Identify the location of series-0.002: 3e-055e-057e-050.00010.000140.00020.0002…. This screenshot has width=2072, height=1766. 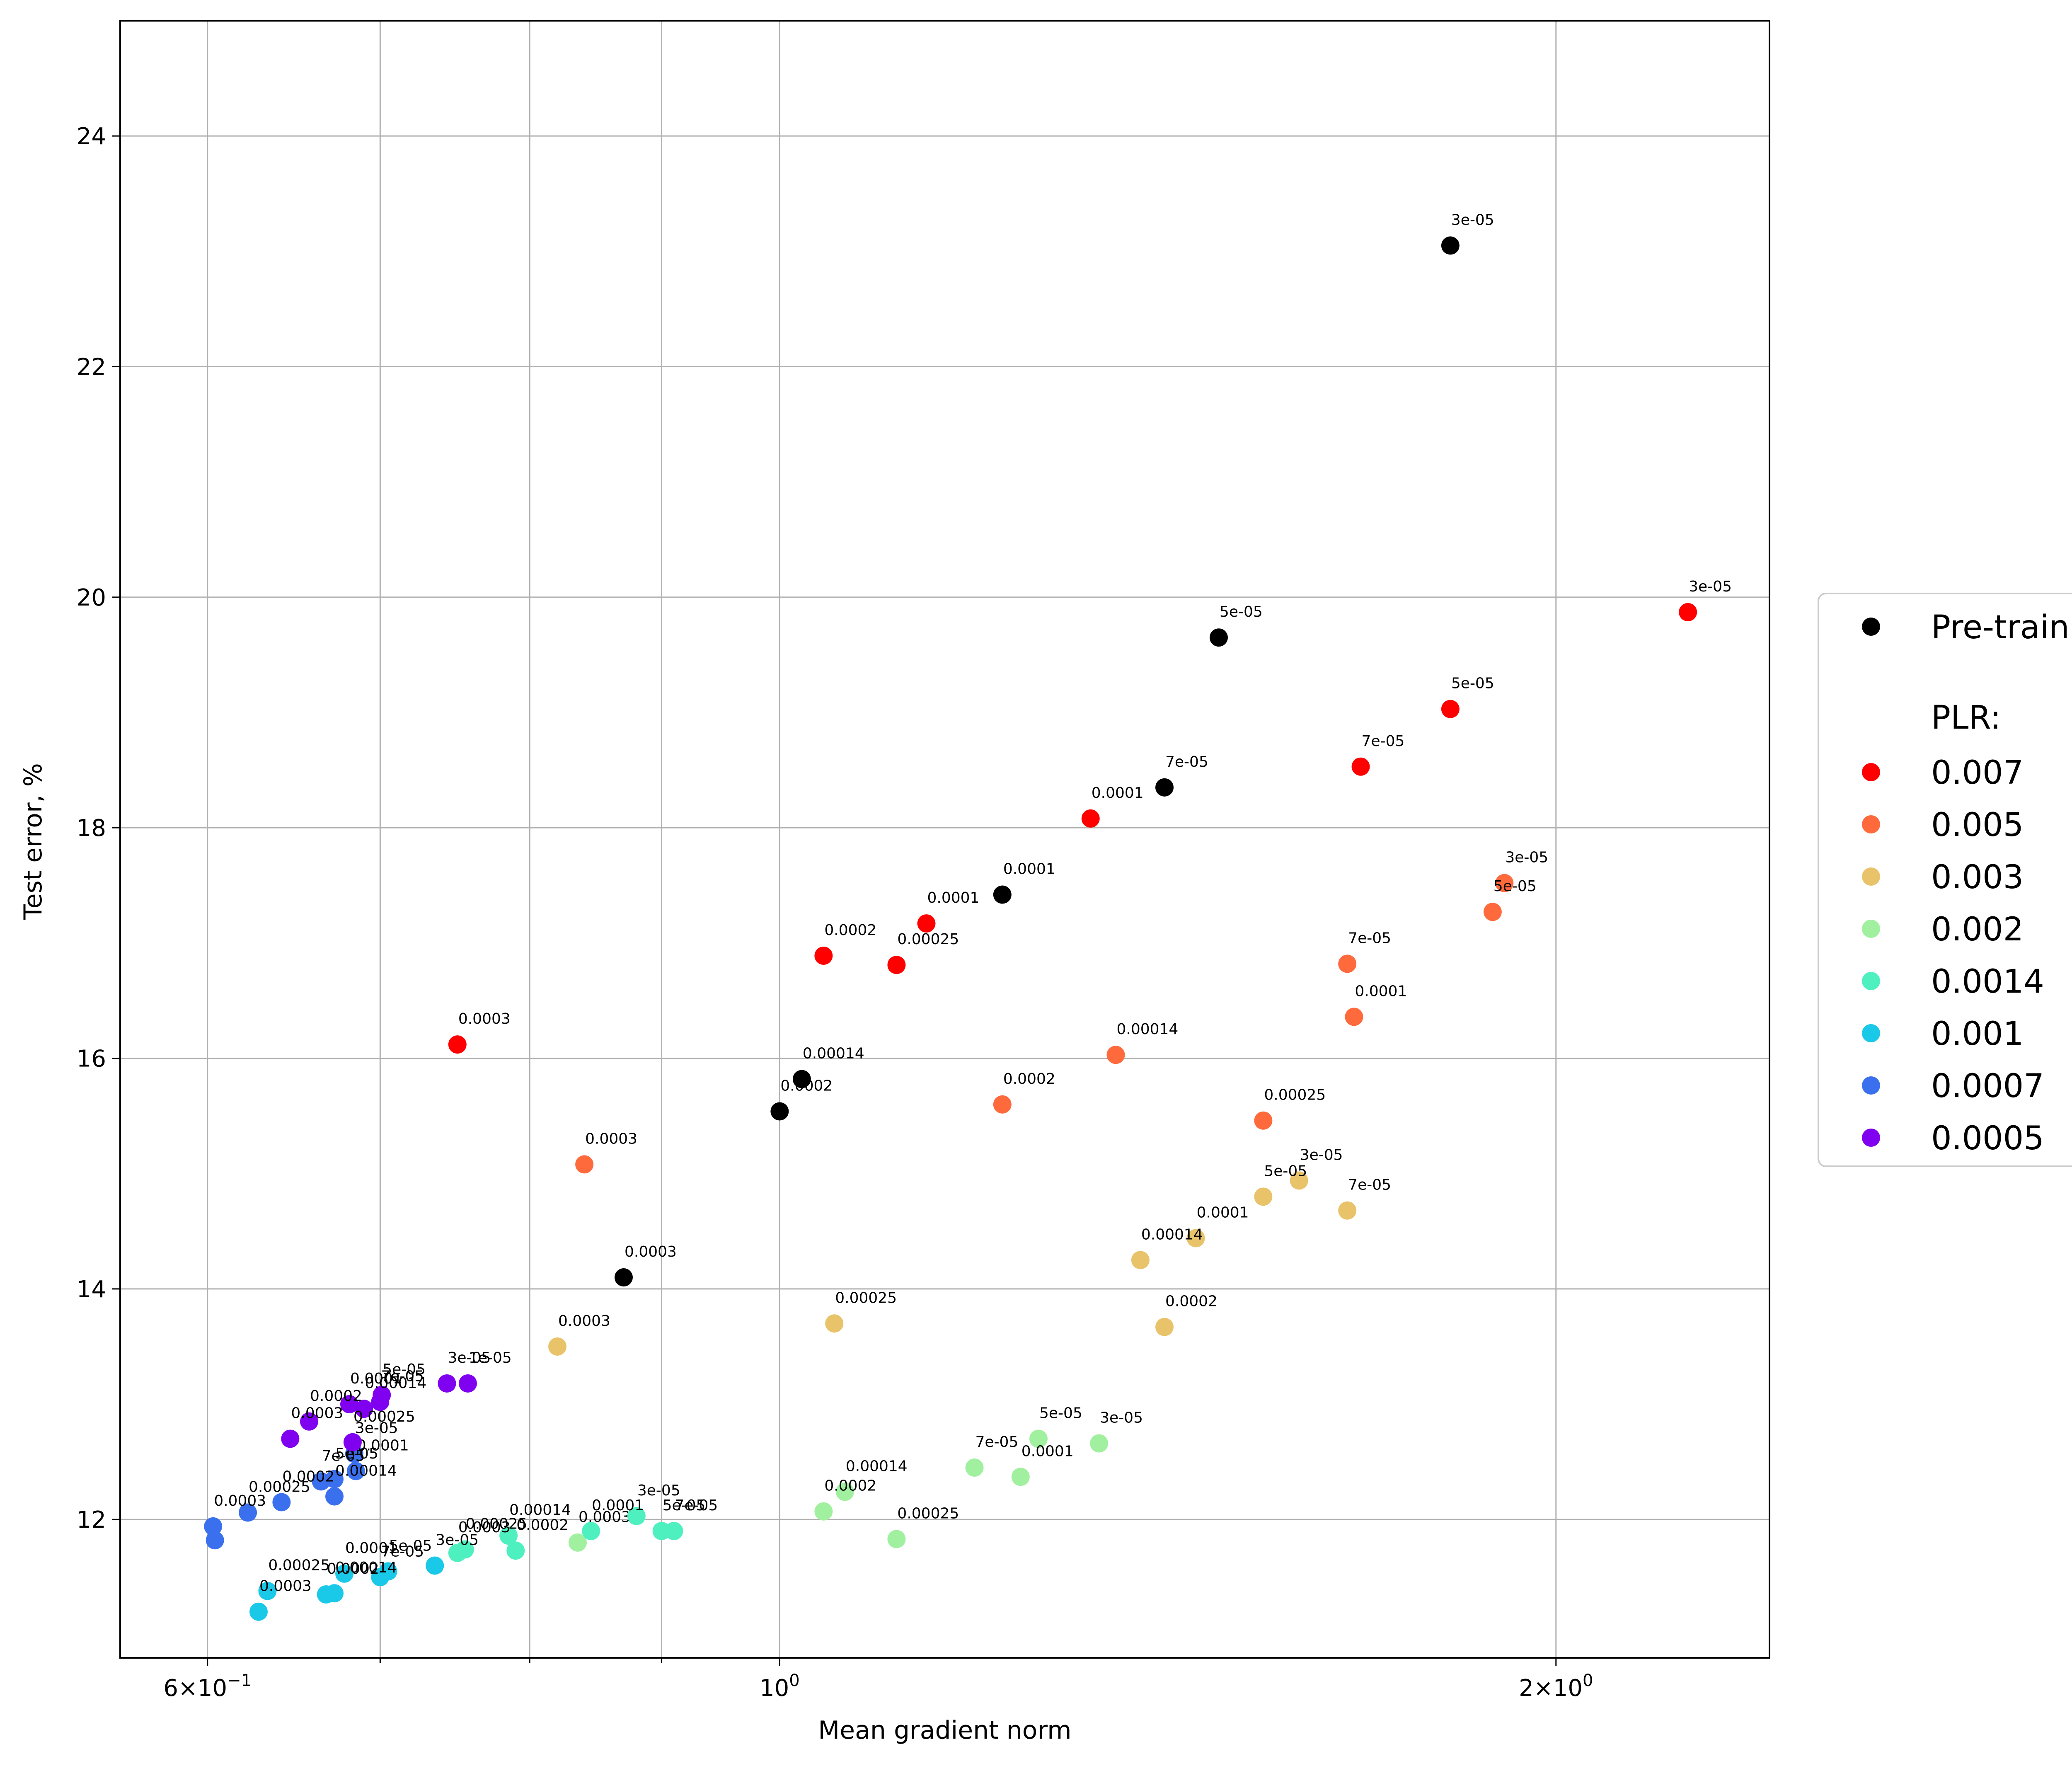
(855, 1478).